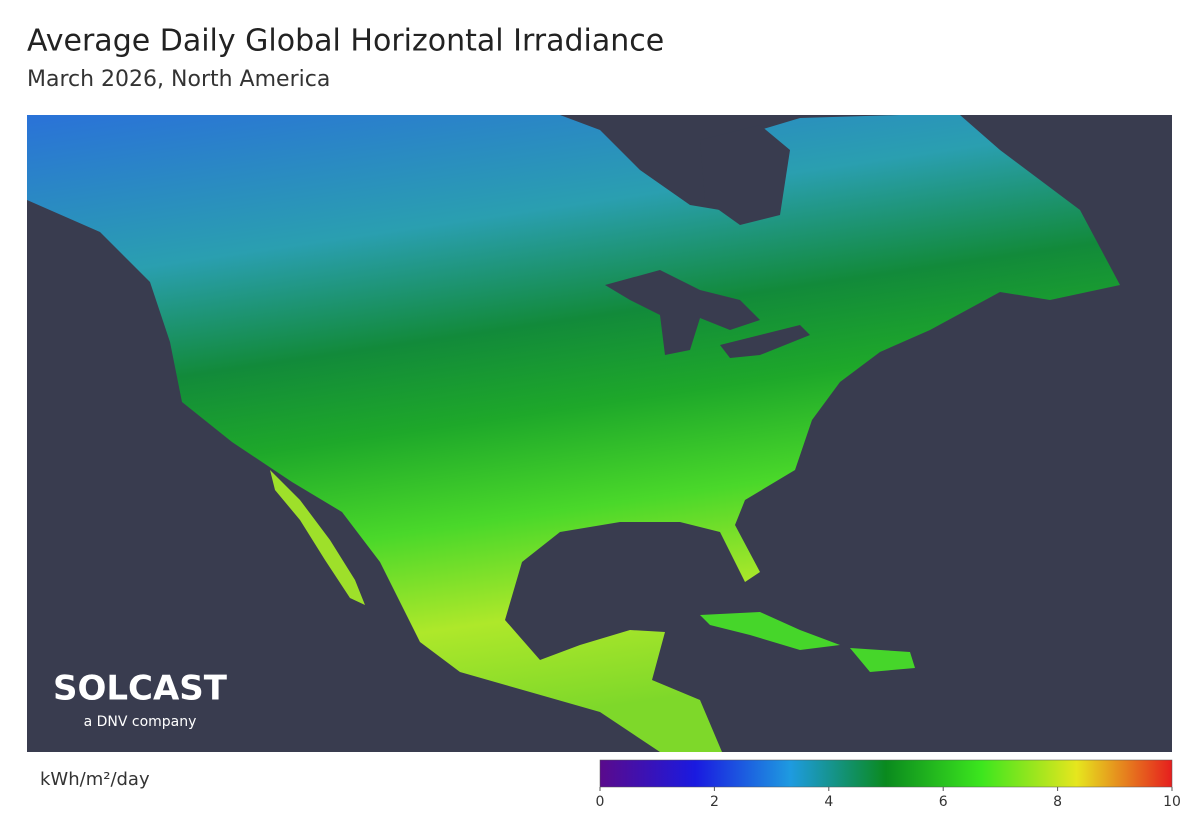 Image resolution: width=1200 pixels, height=834 pixels. I want to click on legend-unit: kWh/m²/day, so click(95, 779).